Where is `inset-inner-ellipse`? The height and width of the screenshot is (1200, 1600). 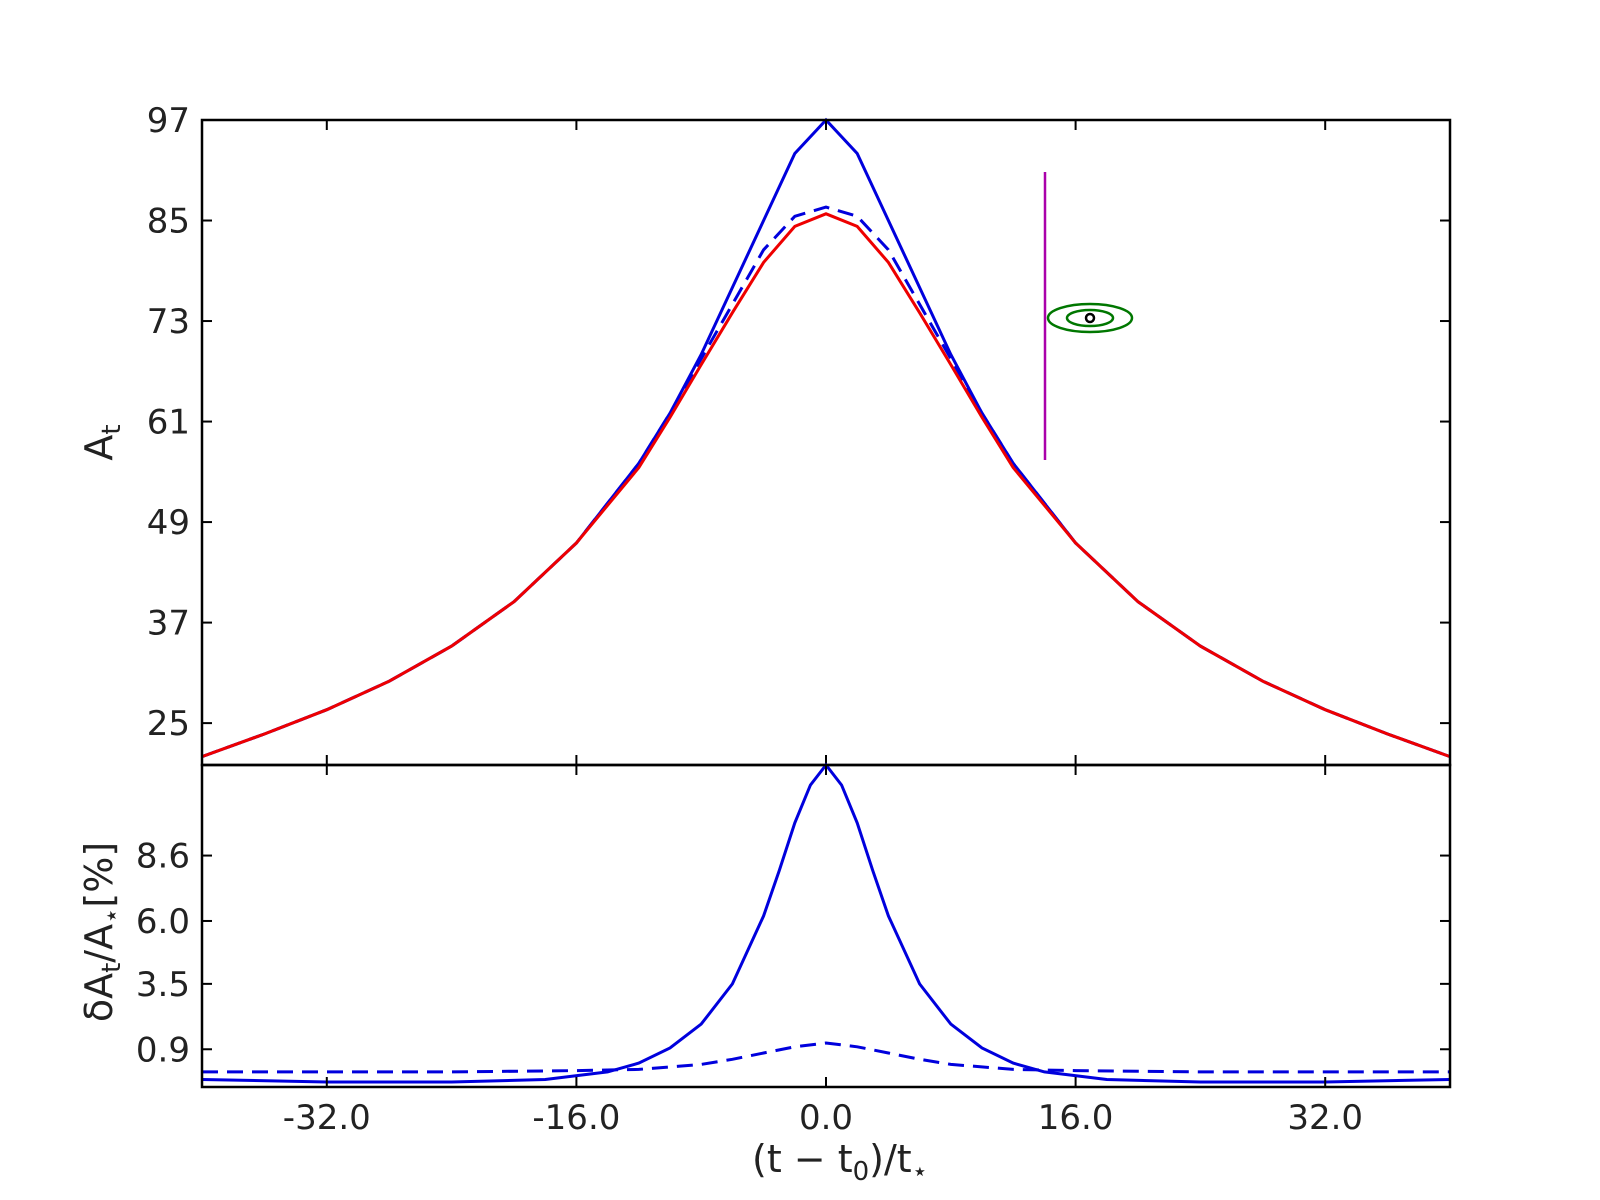
inset-inner-ellipse is located at coordinates (1090, 318).